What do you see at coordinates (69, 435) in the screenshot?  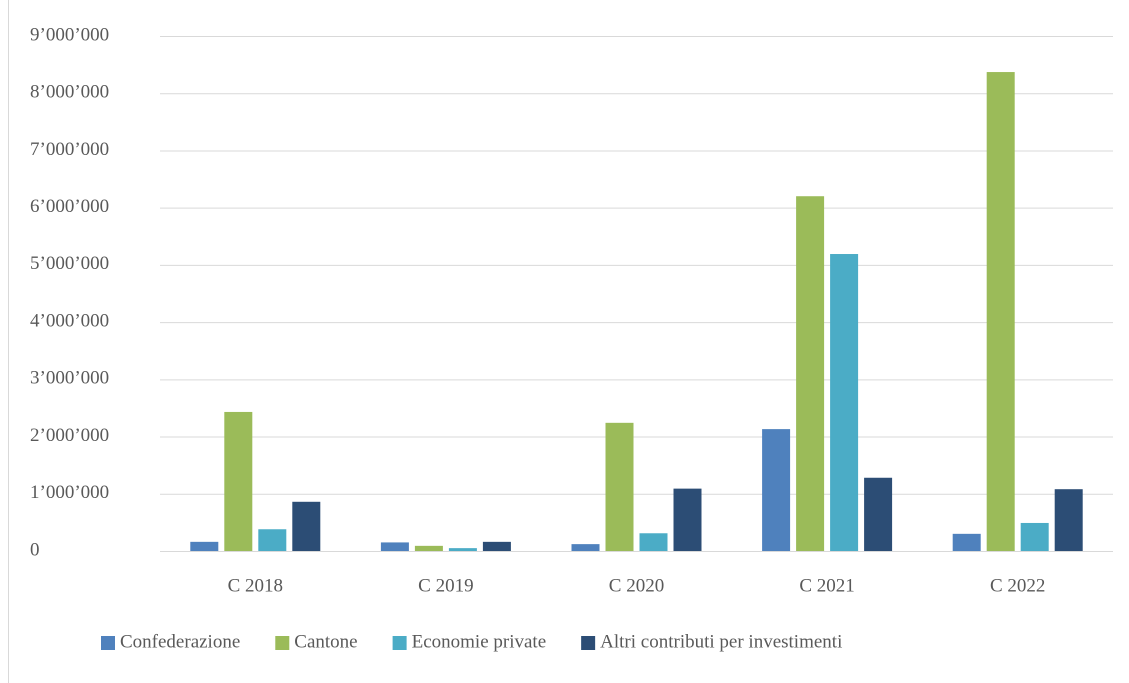 I see `y-tick-label: 2’000’000` at bounding box center [69, 435].